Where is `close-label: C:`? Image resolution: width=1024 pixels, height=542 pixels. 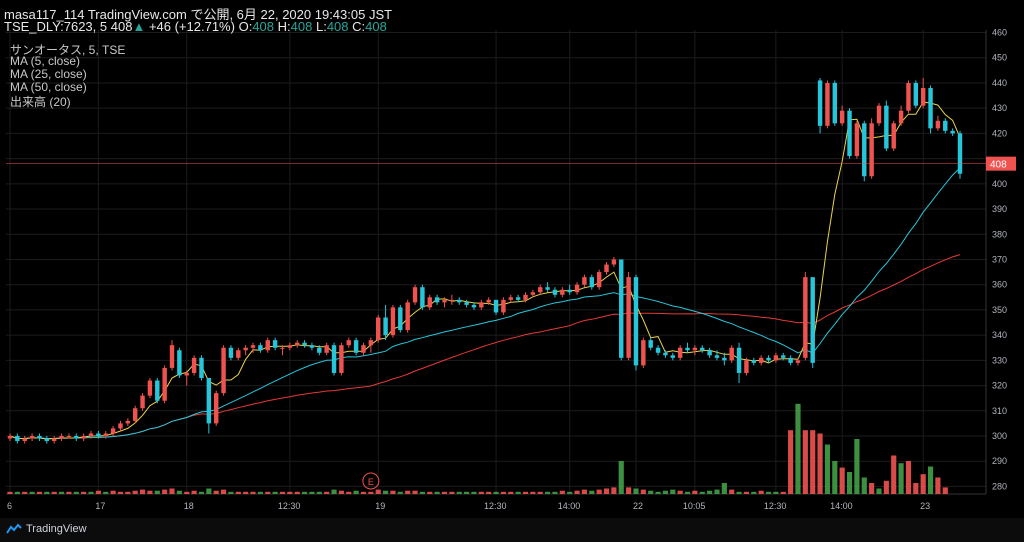
close-label: C: is located at coordinates (359, 26).